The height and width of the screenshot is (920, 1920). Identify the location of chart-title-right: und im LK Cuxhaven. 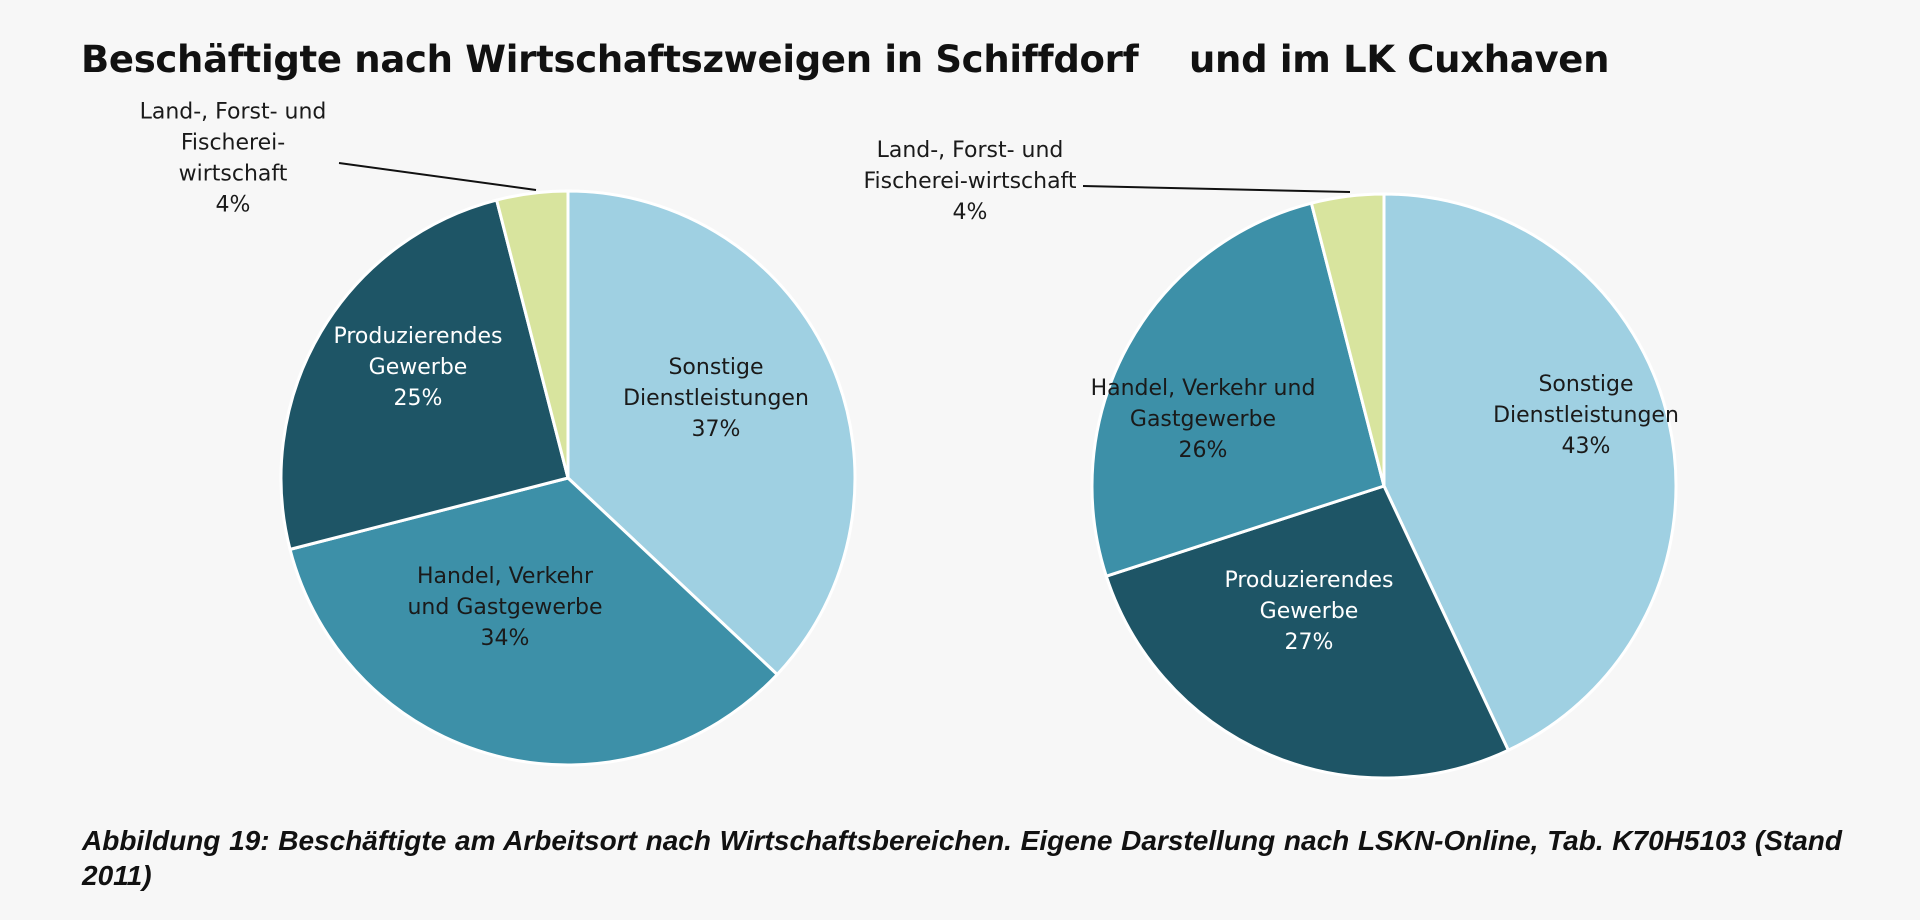
(1399, 59).